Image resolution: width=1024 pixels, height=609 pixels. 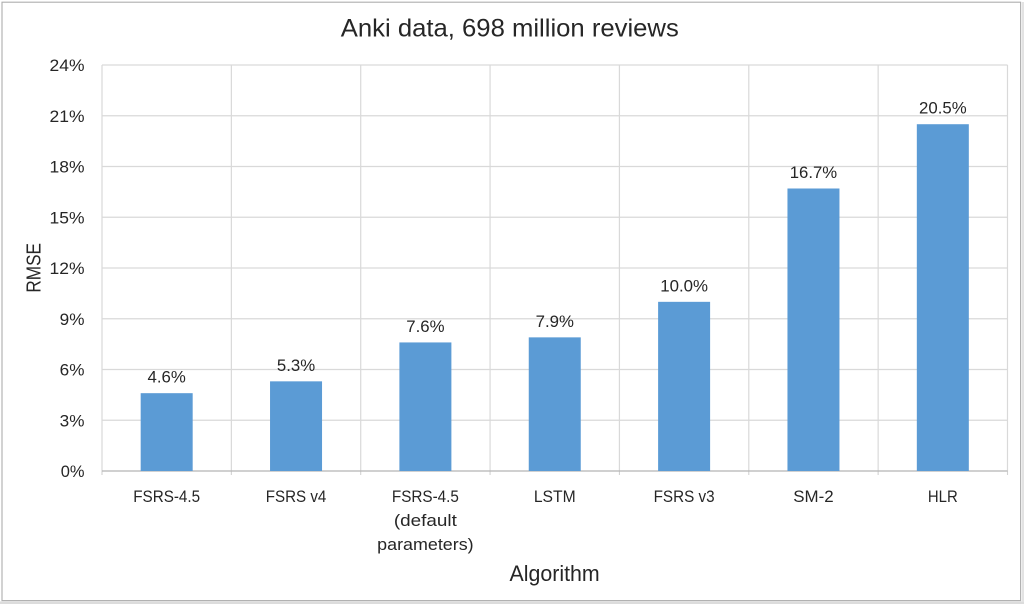 I want to click on svg-text: 15%, so click(x=67, y=217).